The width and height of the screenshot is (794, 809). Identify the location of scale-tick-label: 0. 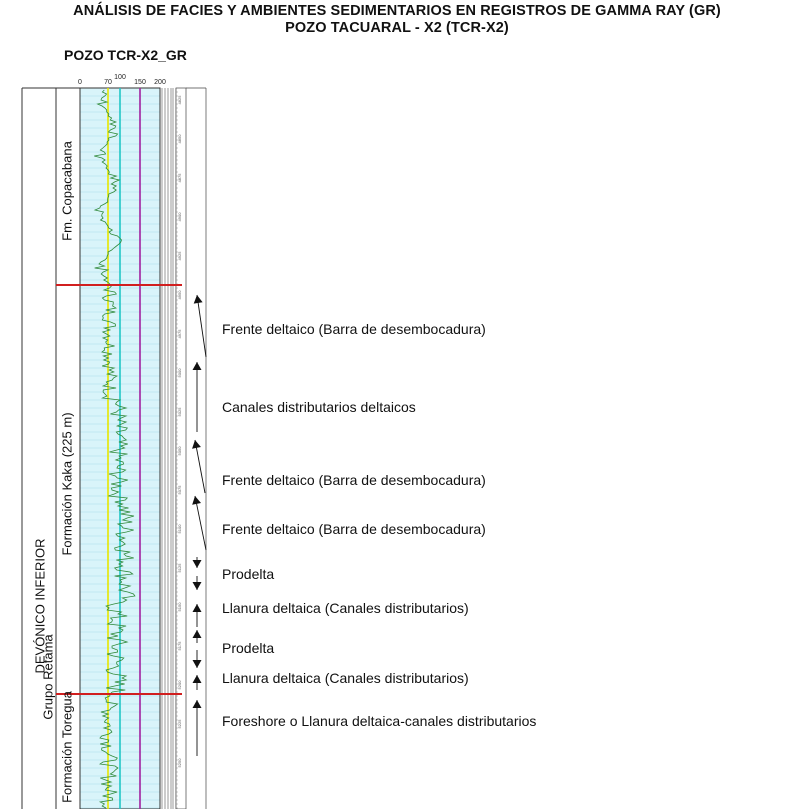
(80, 82).